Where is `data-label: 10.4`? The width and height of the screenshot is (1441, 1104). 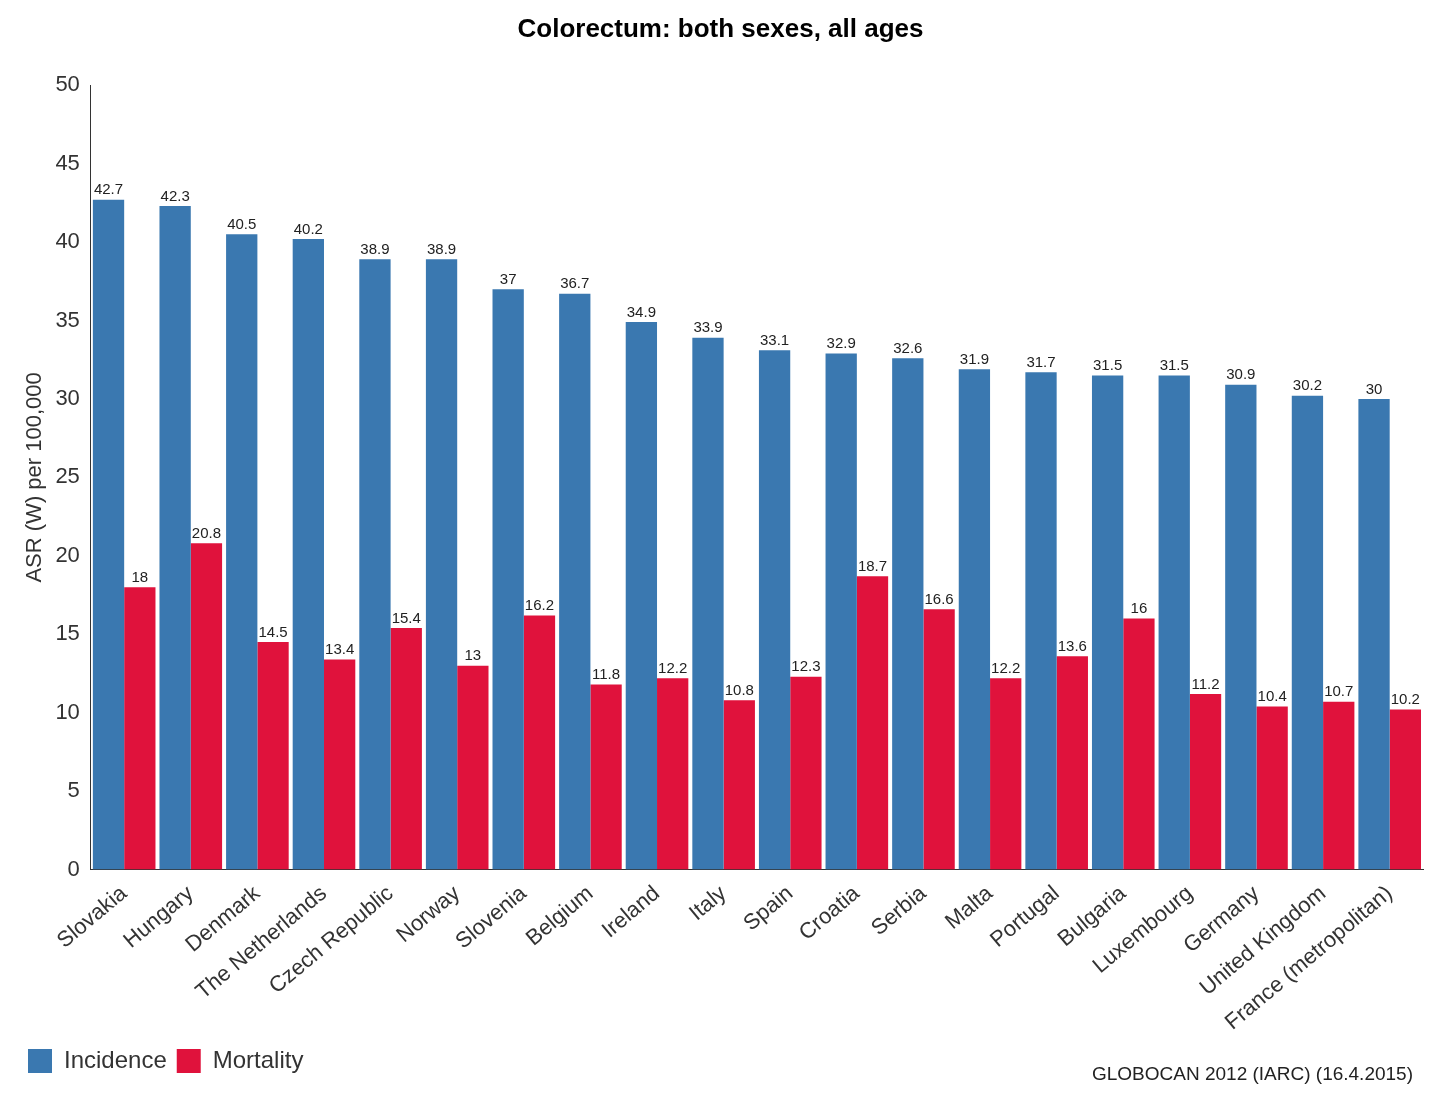
data-label: 10.4 is located at coordinates (1272, 696).